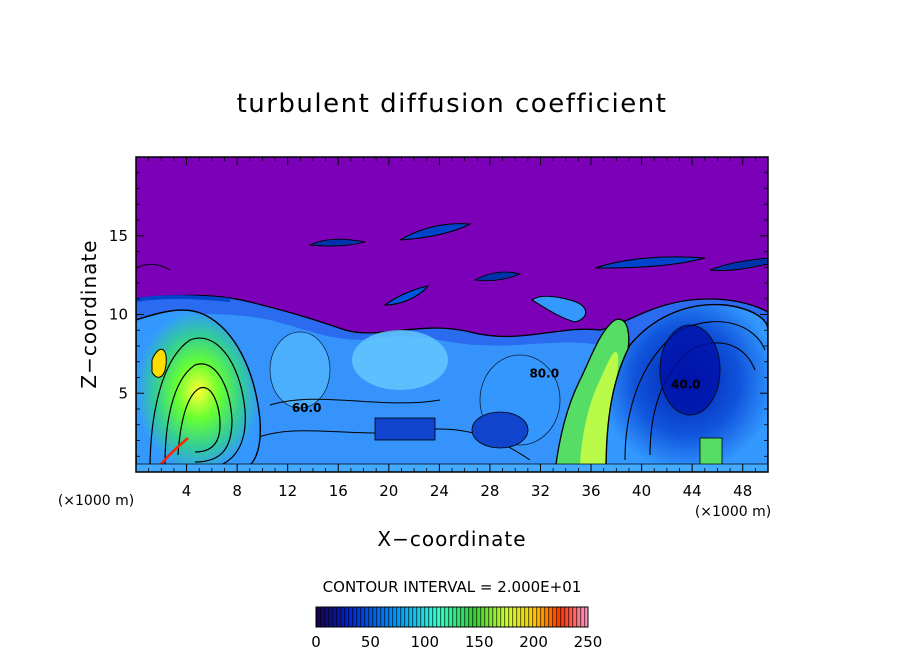  What do you see at coordinates (370, 642) in the screenshot?
I see `colorbar-tick-label: 50` at bounding box center [370, 642].